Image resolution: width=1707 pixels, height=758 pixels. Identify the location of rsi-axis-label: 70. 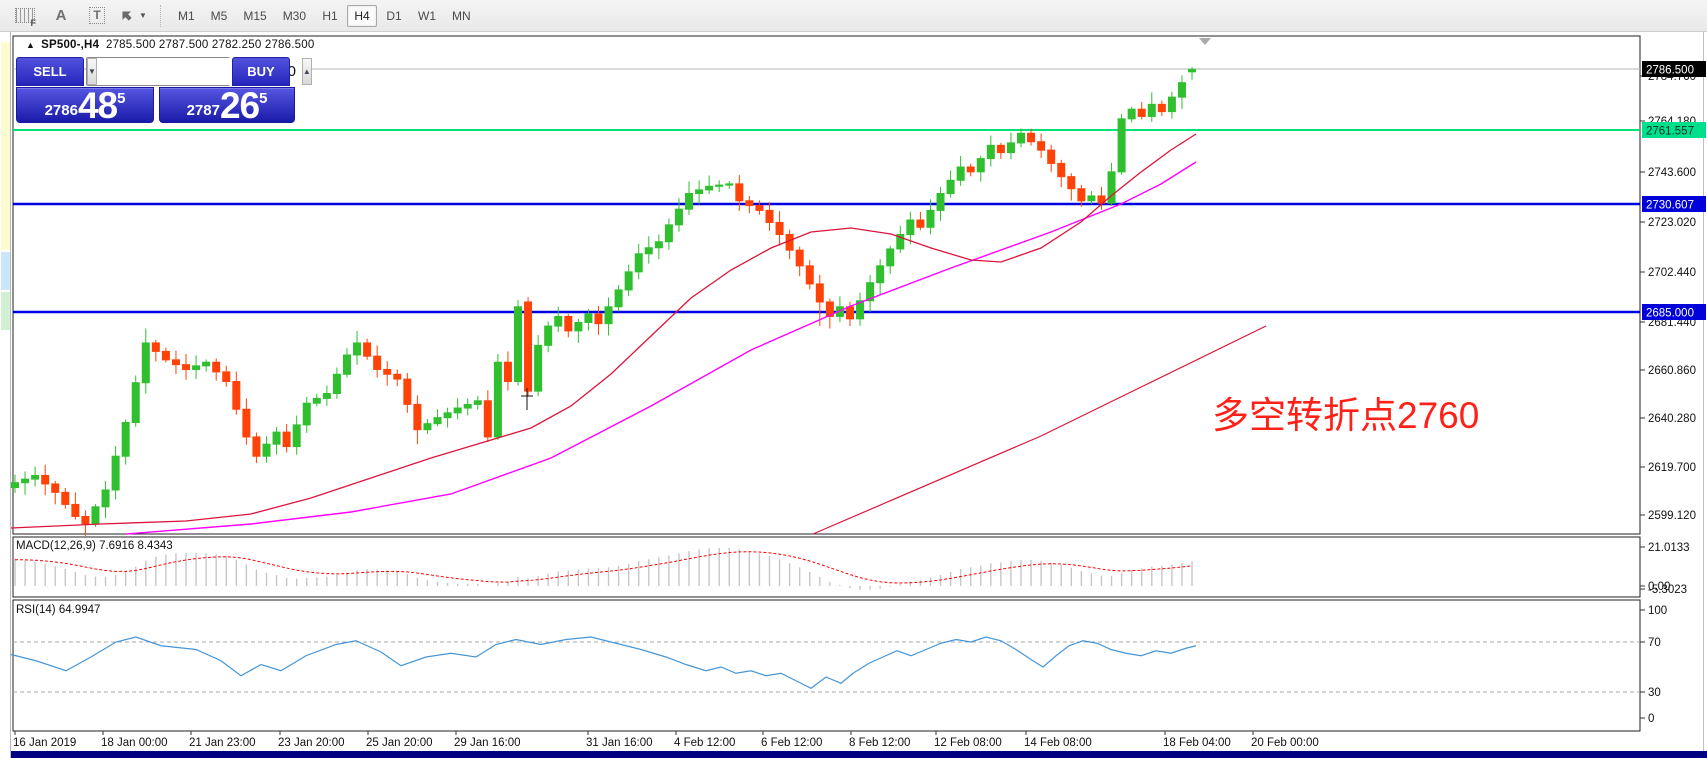
(1654, 643).